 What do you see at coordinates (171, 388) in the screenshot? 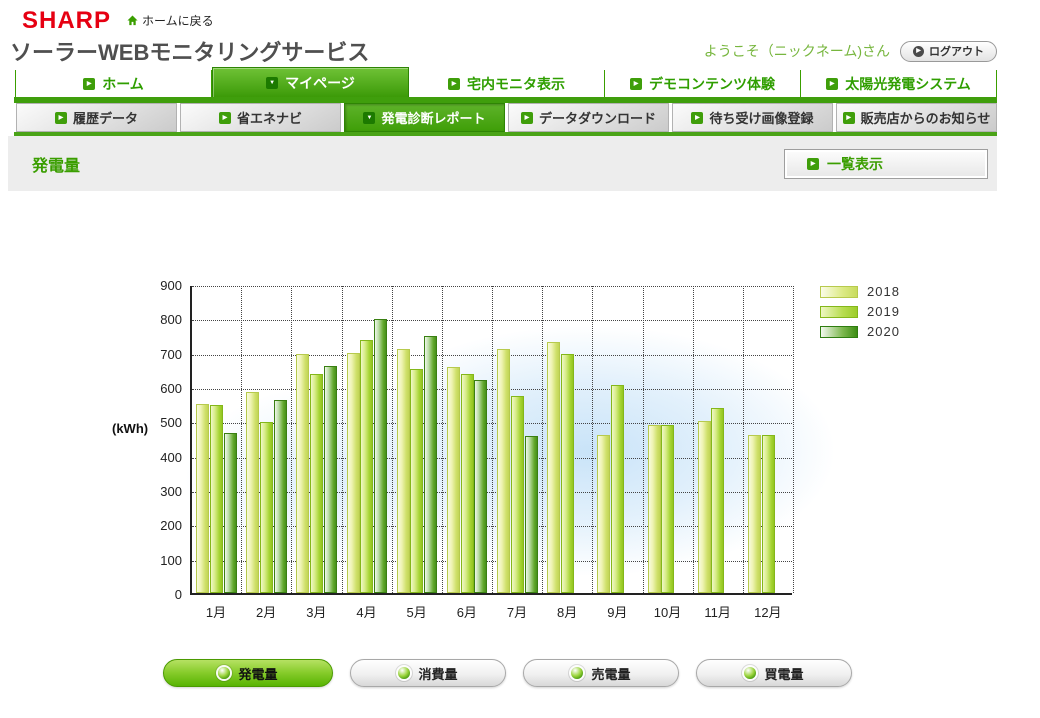
I see `y-tick-label: 600` at bounding box center [171, 388].